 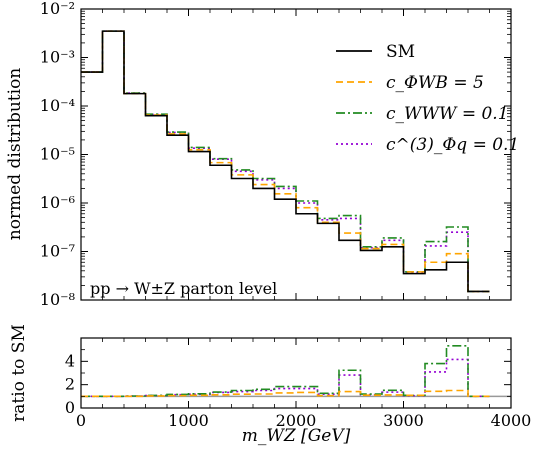 I want to click on x-tick-label: 0, so click(x=81, y=420).